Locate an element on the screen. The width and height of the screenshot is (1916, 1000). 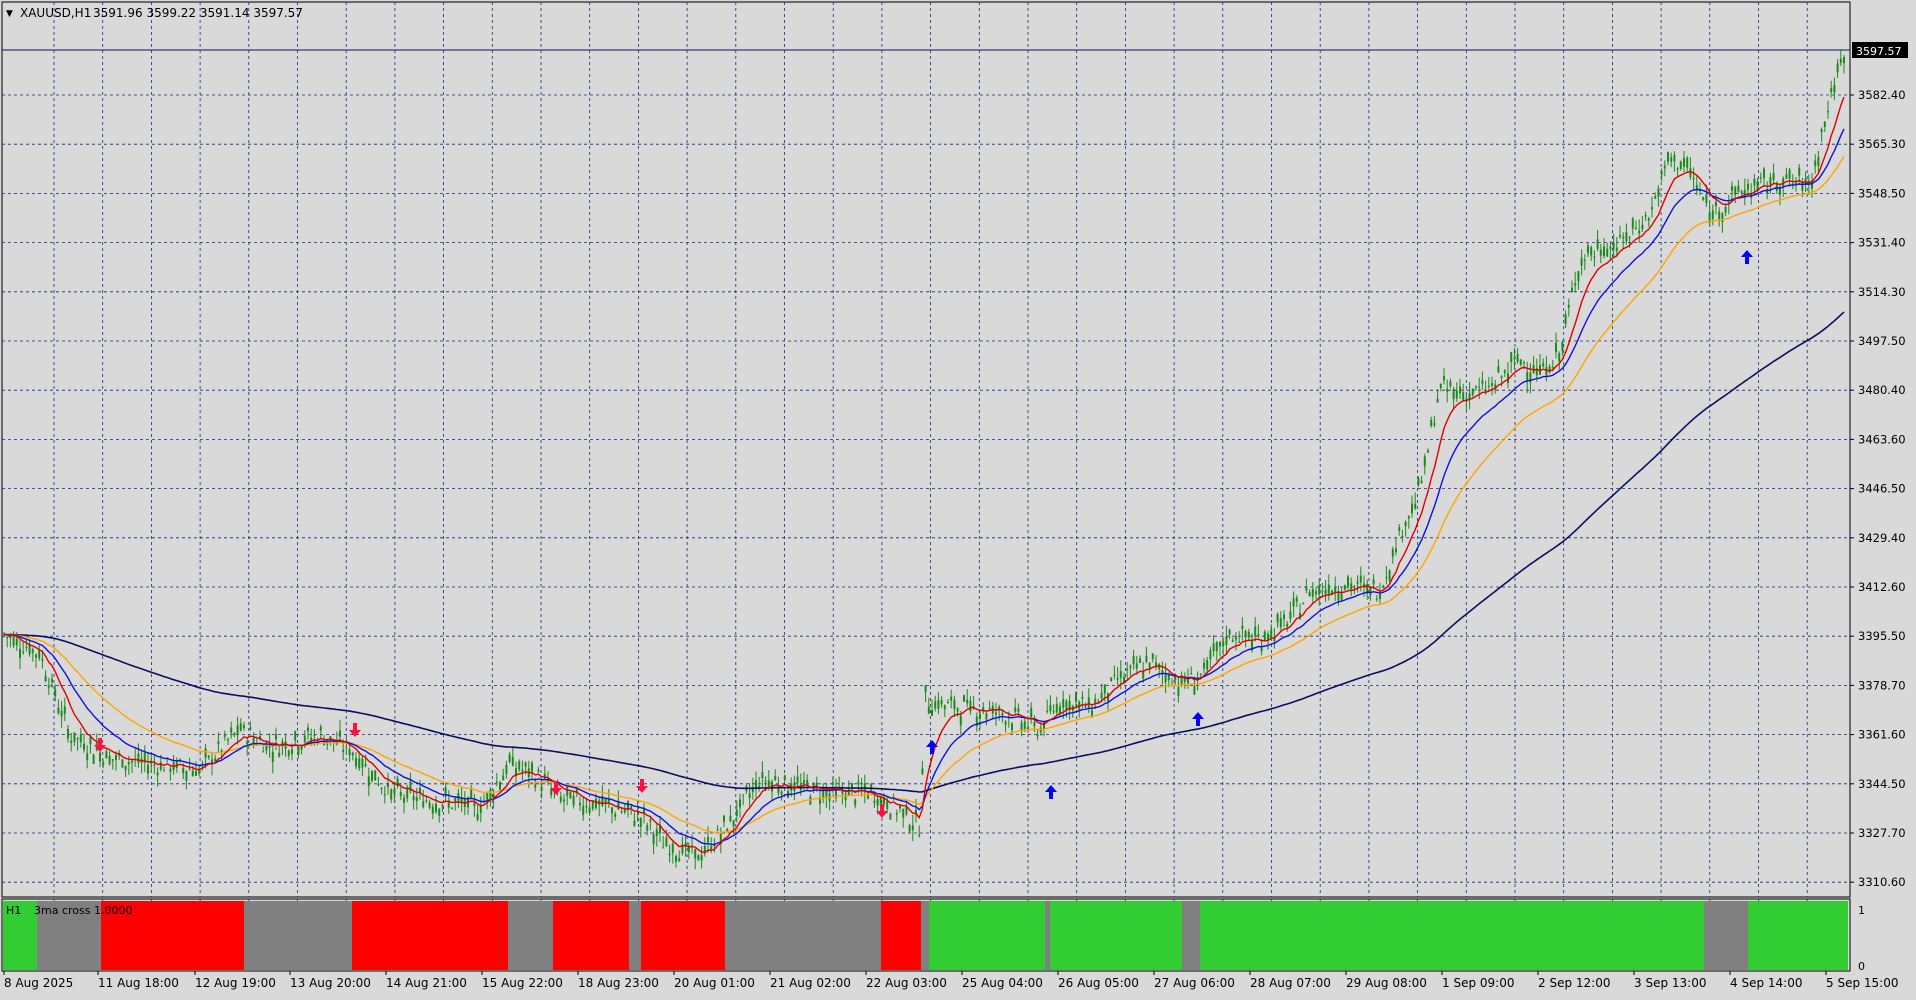
ohlc-readout: 3591.96 3599.22 3591.14 3597.57 is located at coordinates (198, 13).